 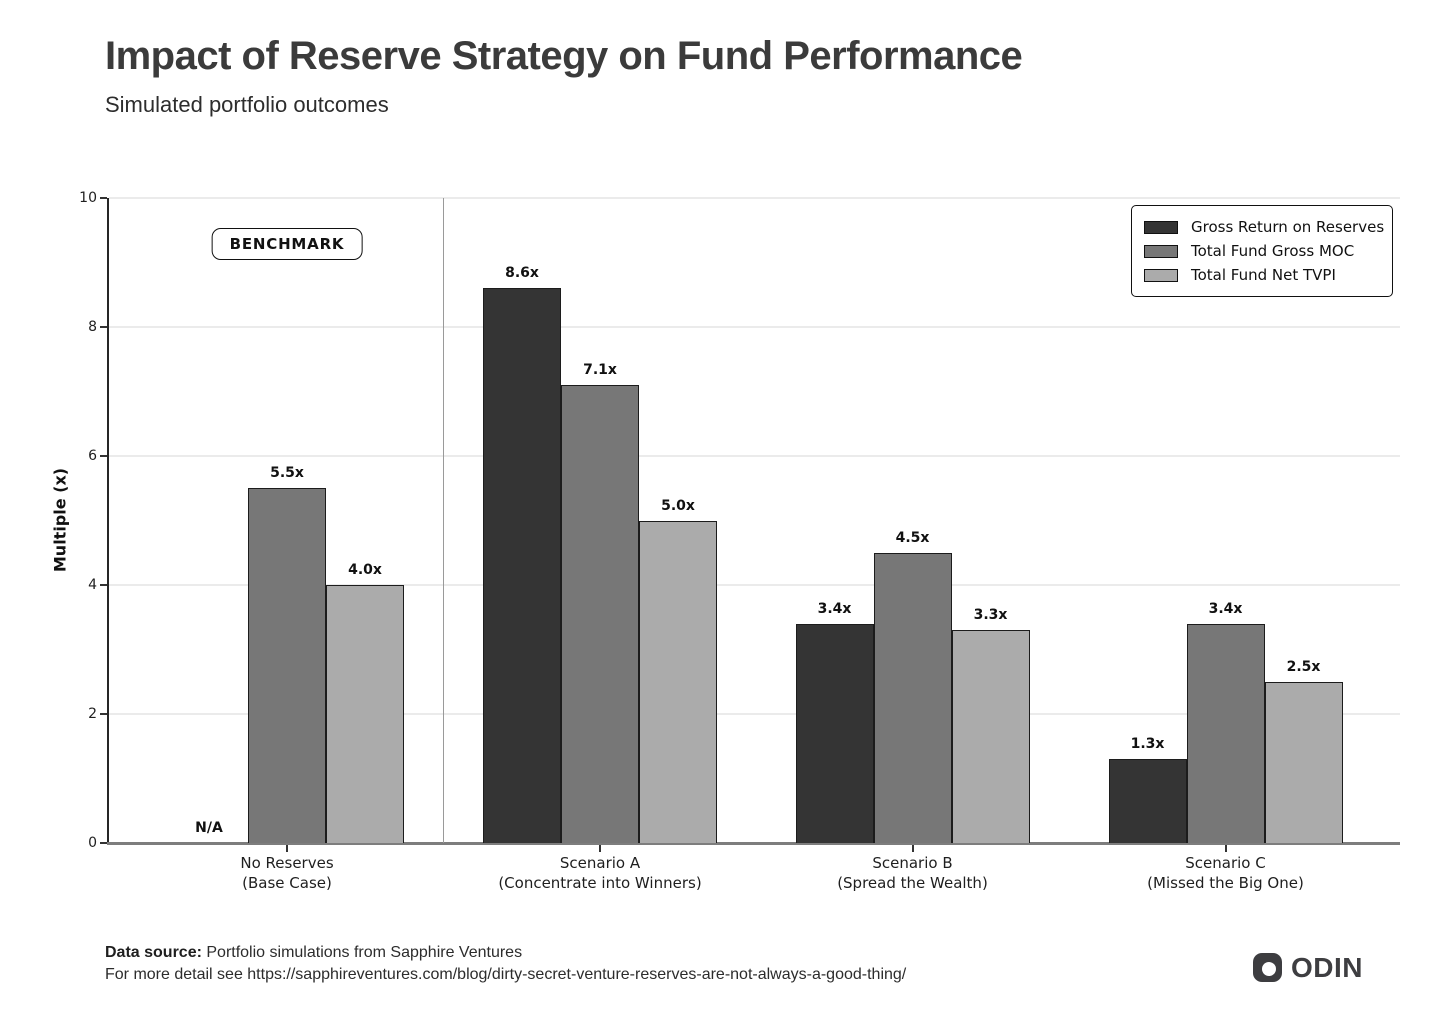 I want to click on bar-value-label: 1.3x, so click(x=1147, y=744).